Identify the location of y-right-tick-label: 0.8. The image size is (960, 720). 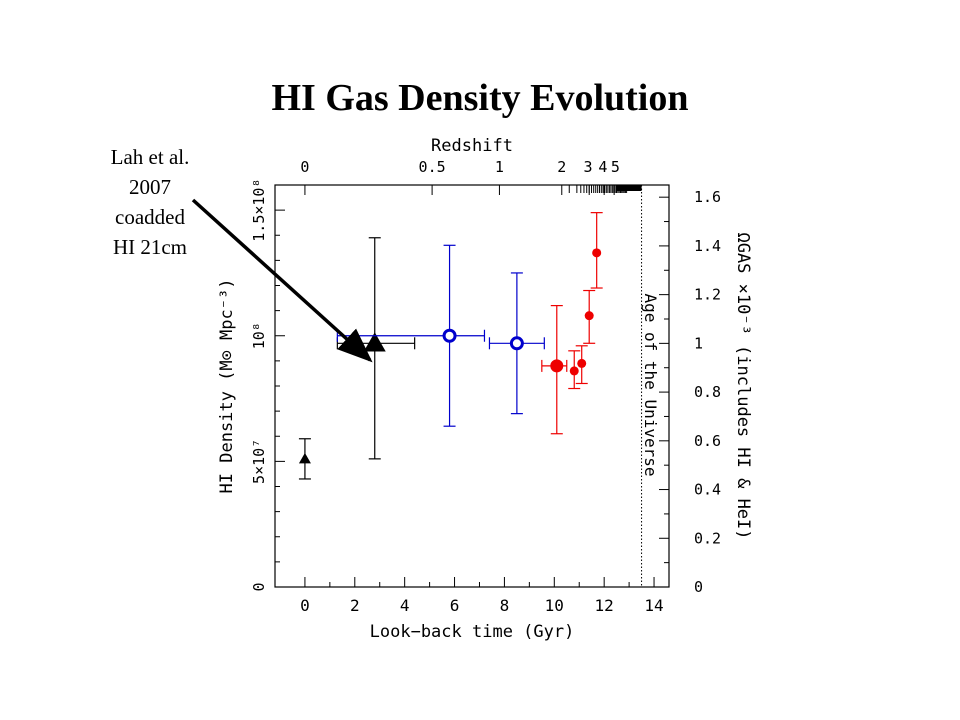
(707, 392).